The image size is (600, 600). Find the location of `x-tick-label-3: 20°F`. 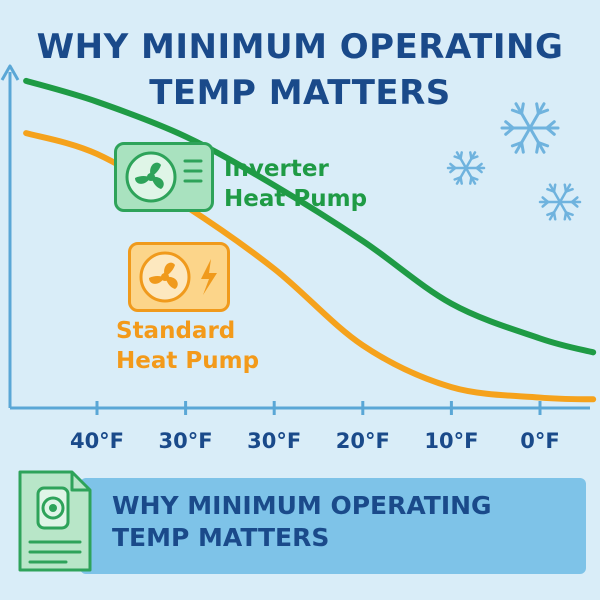

x-tick-label-3: 20°F is located at coordinates (363, 441).